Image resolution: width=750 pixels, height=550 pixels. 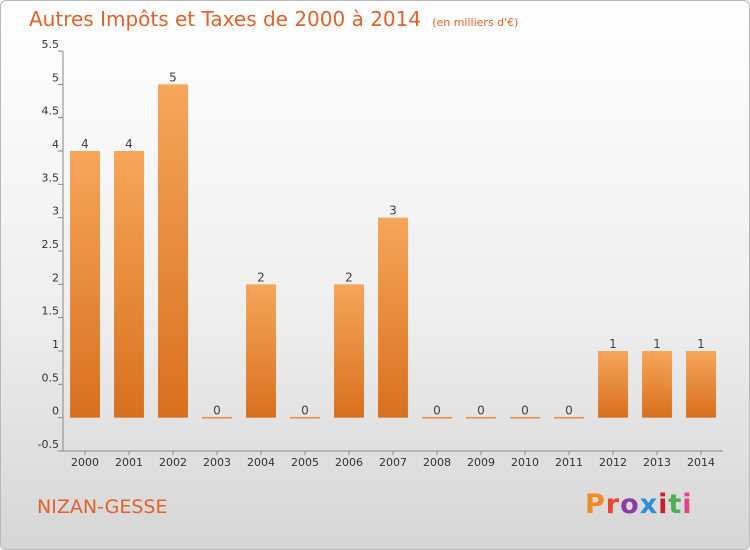 What do you see at coordinates (525, 462) in the screenshot?
I see `x-tick-label: 2010` at bounding box center [525, 462].